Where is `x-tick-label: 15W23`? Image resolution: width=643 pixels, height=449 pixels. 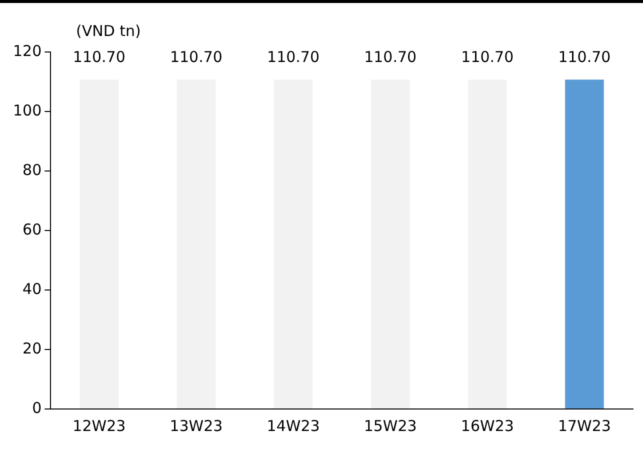
x-tick-label: 15W23 is located at coordinates (390, 425).